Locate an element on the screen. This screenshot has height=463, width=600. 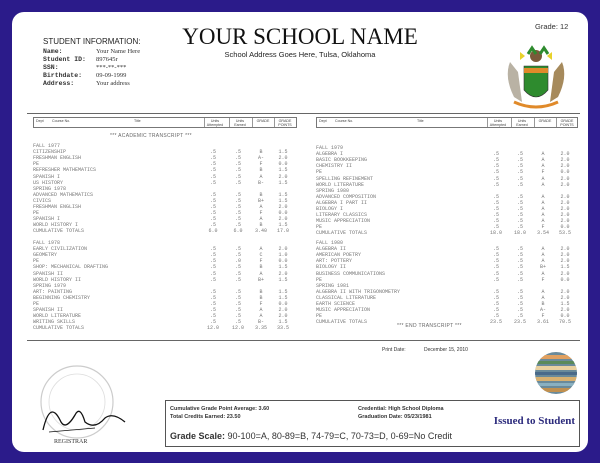
grade: B is located at coordinates (261, 291).